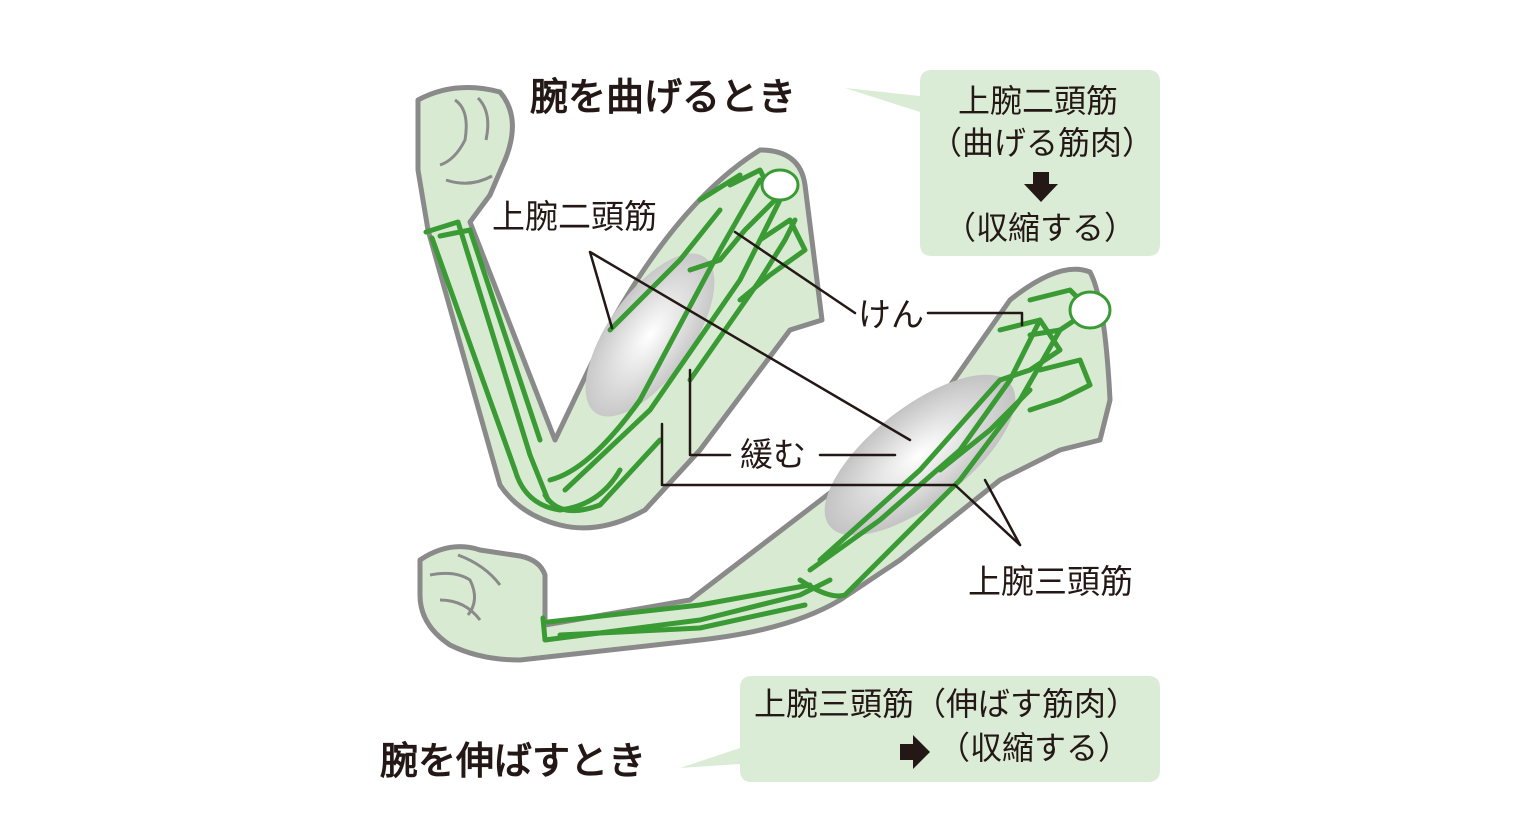  Describe the element at coordinates (878, 278) in the screenshot. I see `tendon-leader-line` at that location.